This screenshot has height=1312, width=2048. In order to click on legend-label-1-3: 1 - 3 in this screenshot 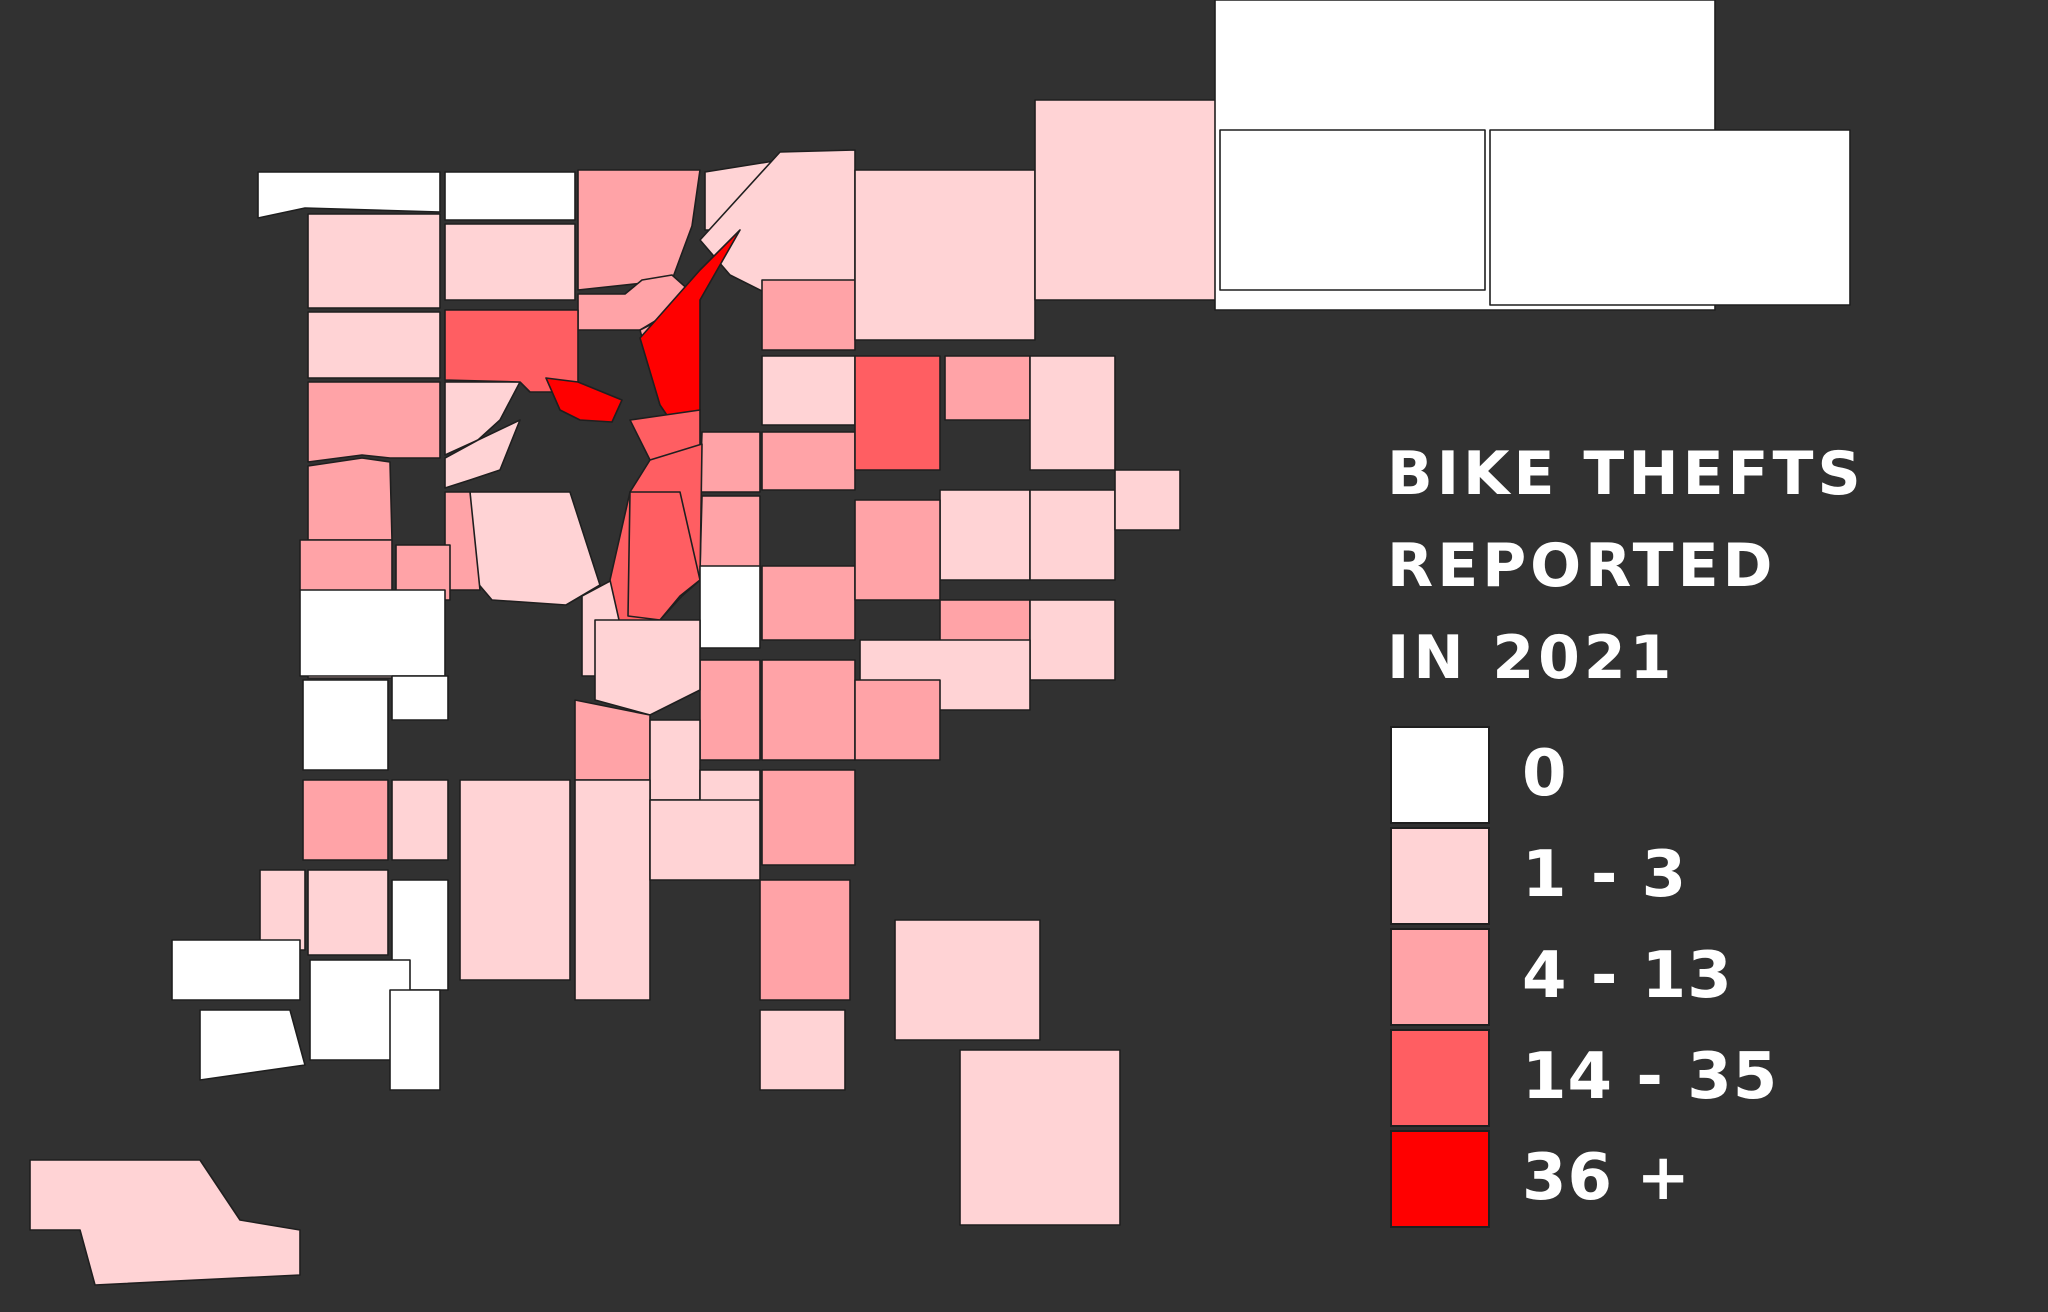, I will do `click(1605, 875)`.